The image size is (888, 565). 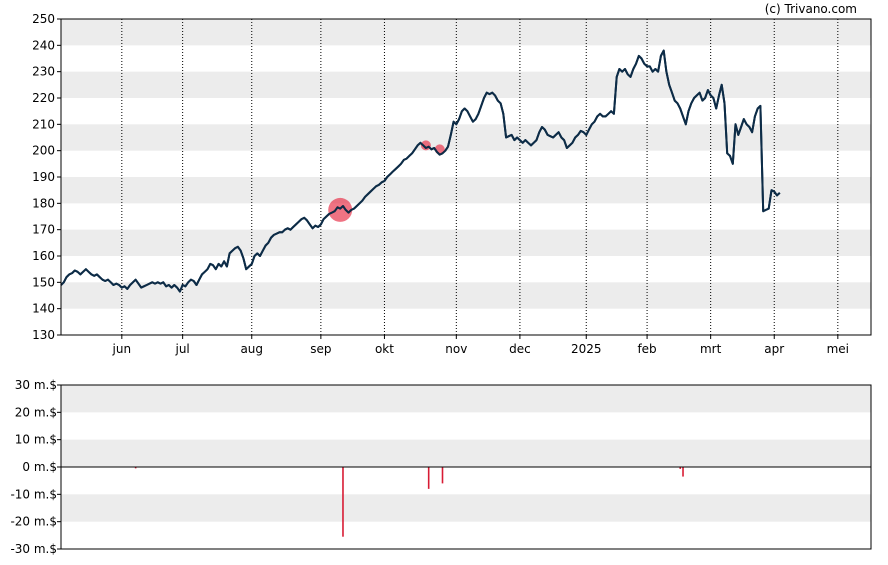 What do you see at coordinates (43, 124) in the screenshot?
I see `price-y-tick-label: 210` at bounding box center [43, 124].